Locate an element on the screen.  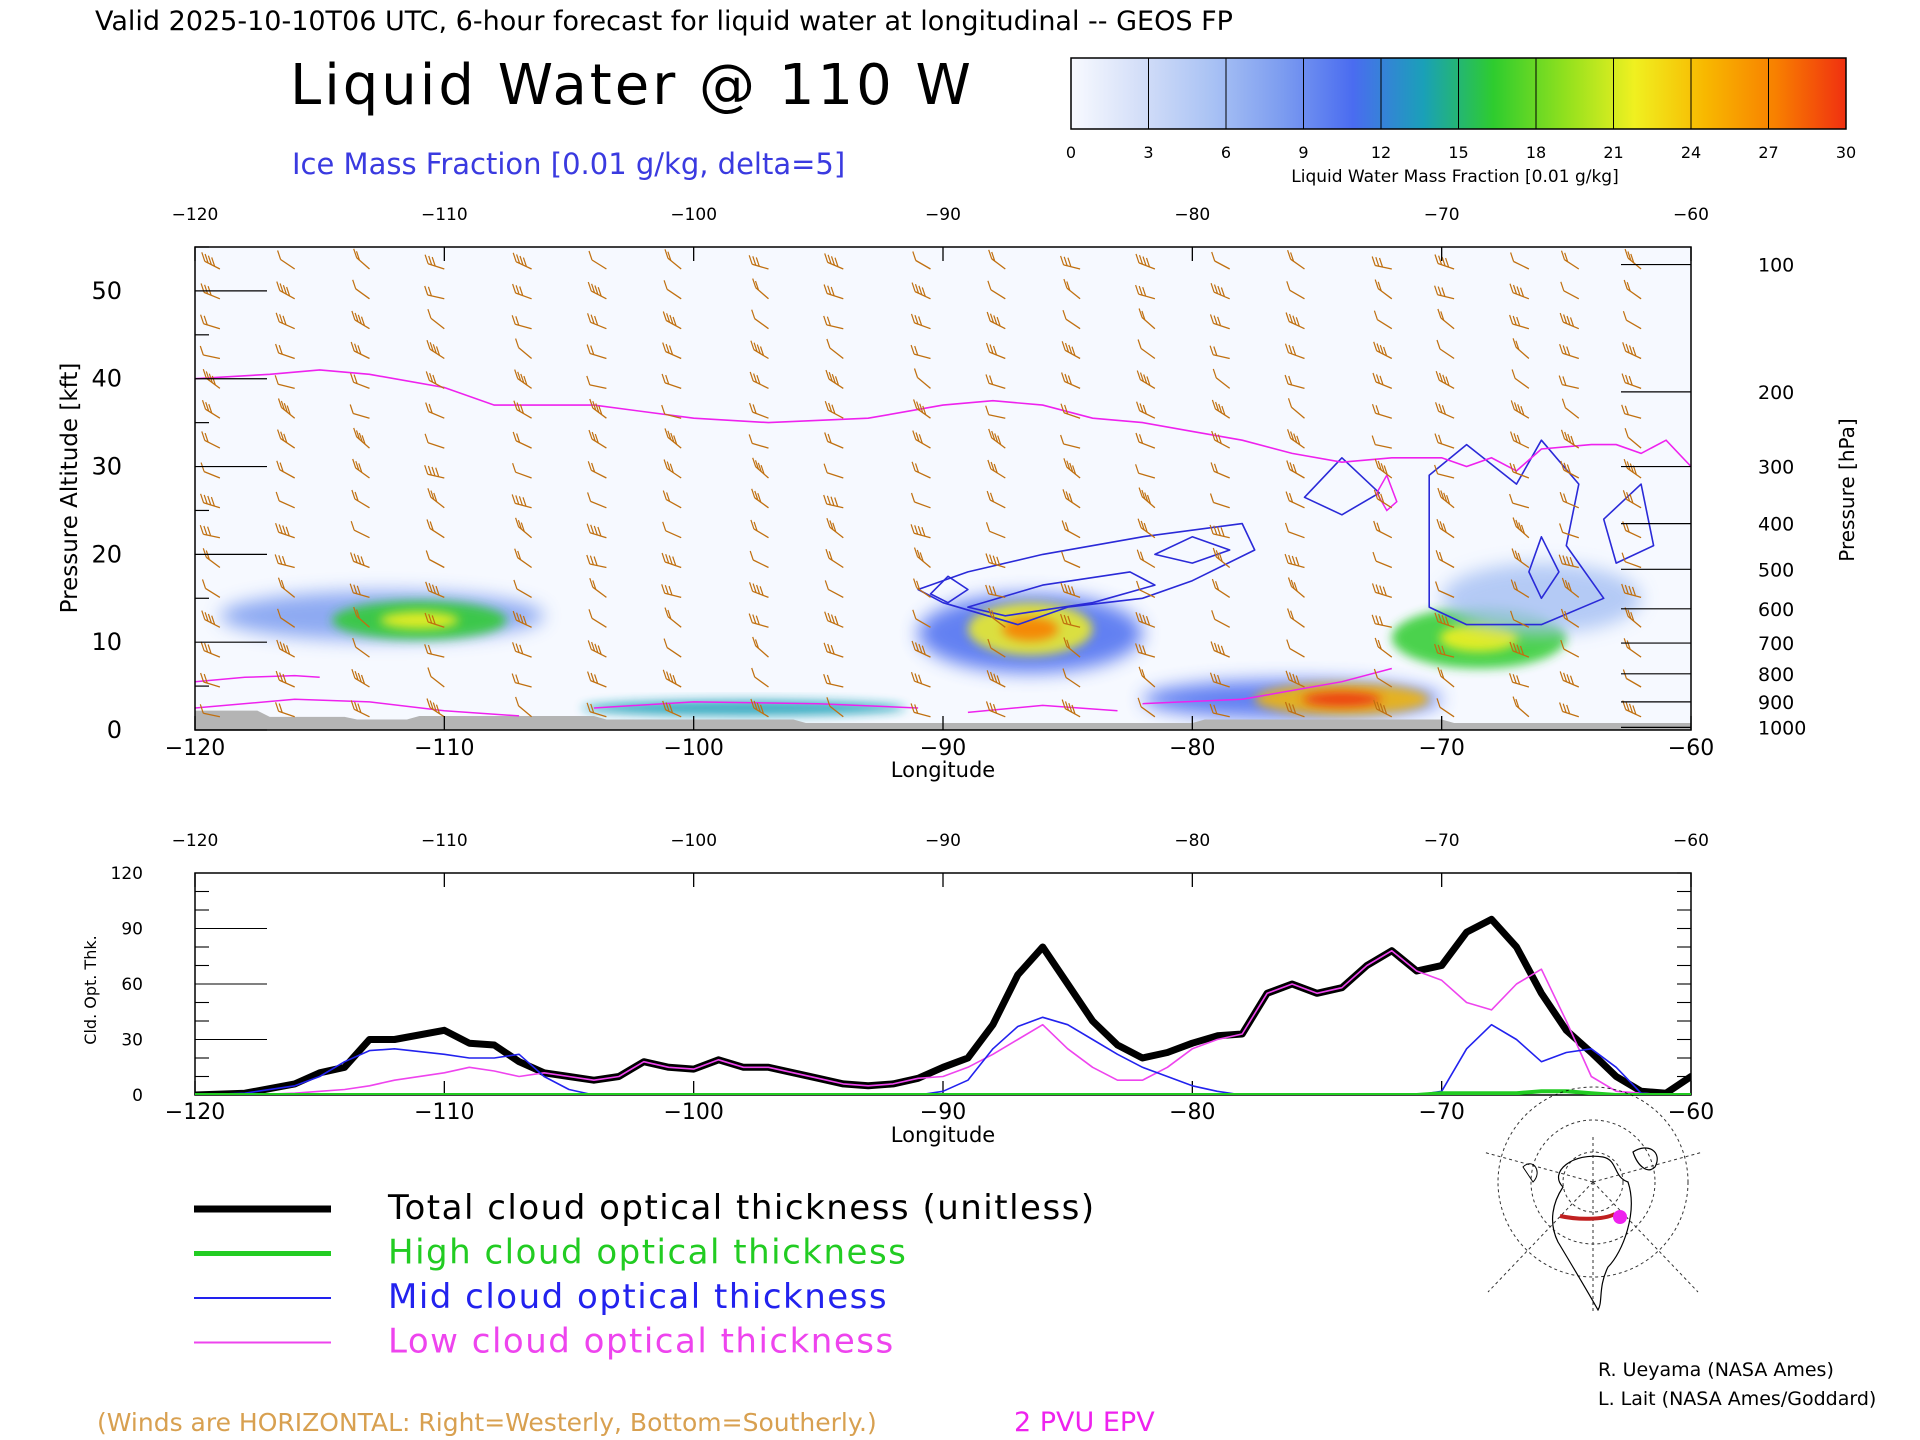
y-tick-label: 50 is located at coordinates (106, 291).